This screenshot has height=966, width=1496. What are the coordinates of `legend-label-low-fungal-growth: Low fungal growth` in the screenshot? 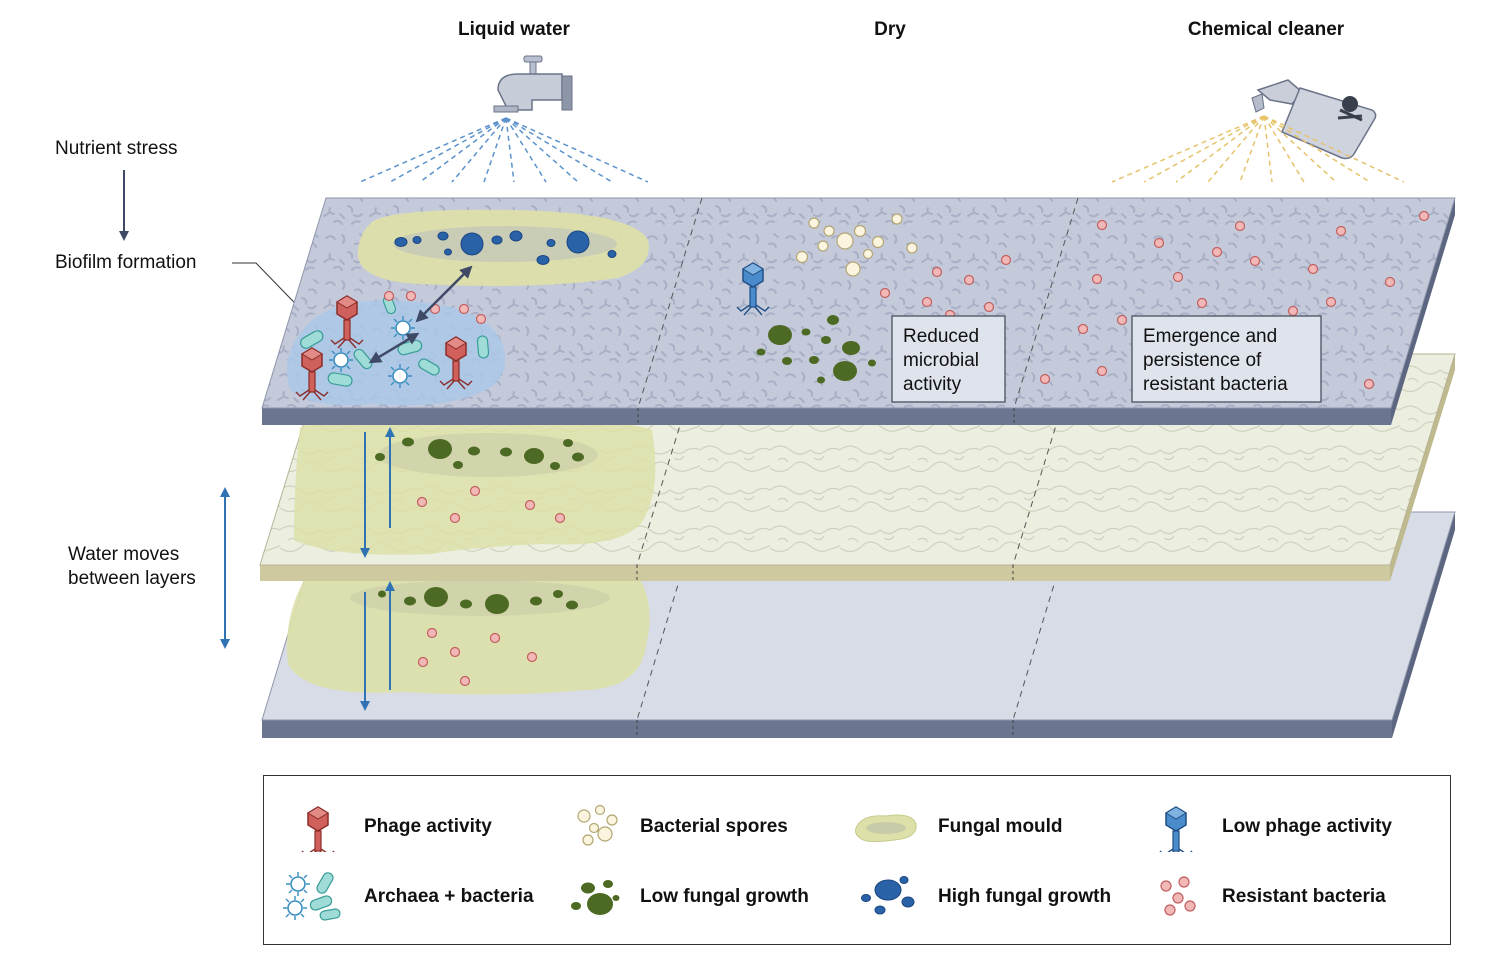 It's located at (724, 896).